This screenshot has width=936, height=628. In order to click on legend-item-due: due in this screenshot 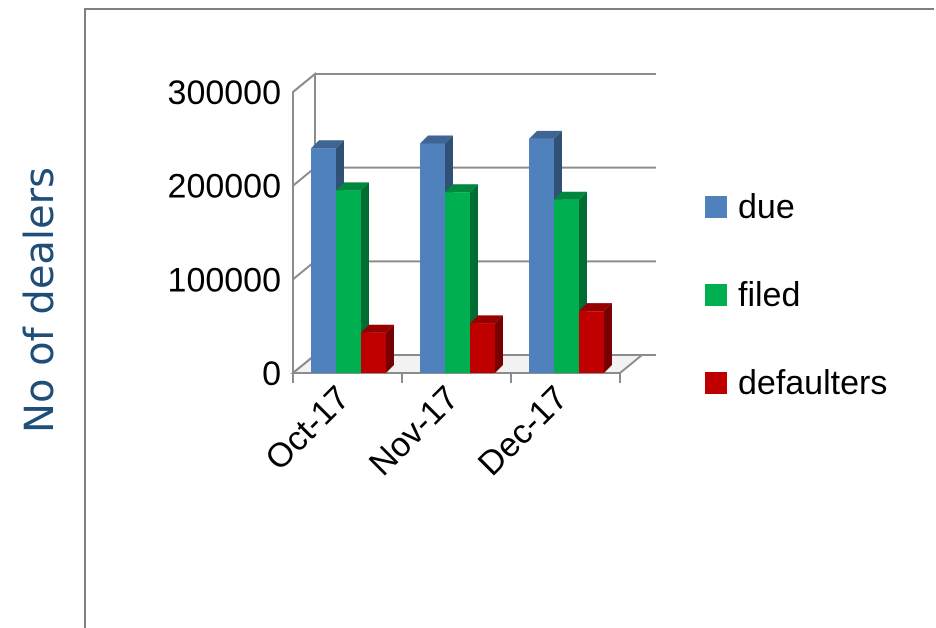, I will do `click(750, 207)`.